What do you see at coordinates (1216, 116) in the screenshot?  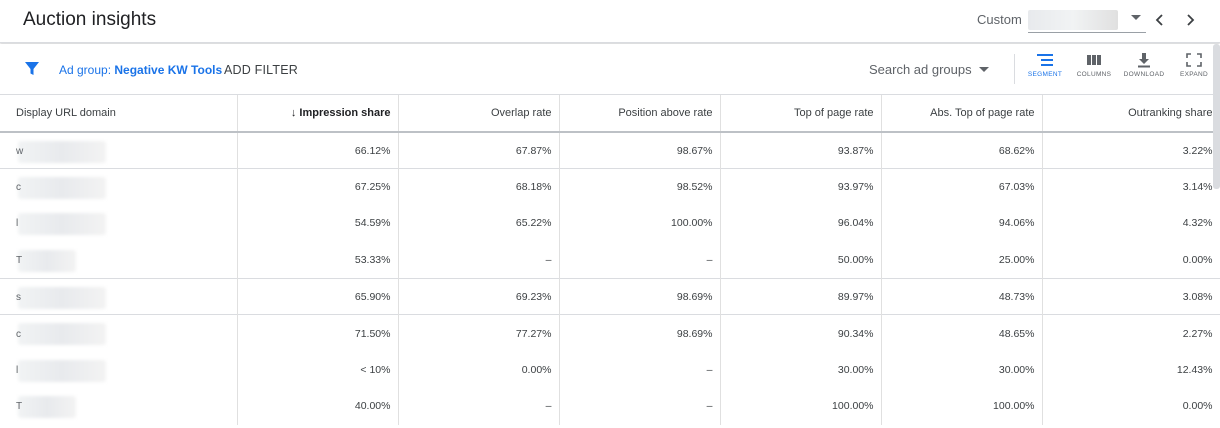 I see `vertical-scrollbar` at bounding box center [1216, 116].